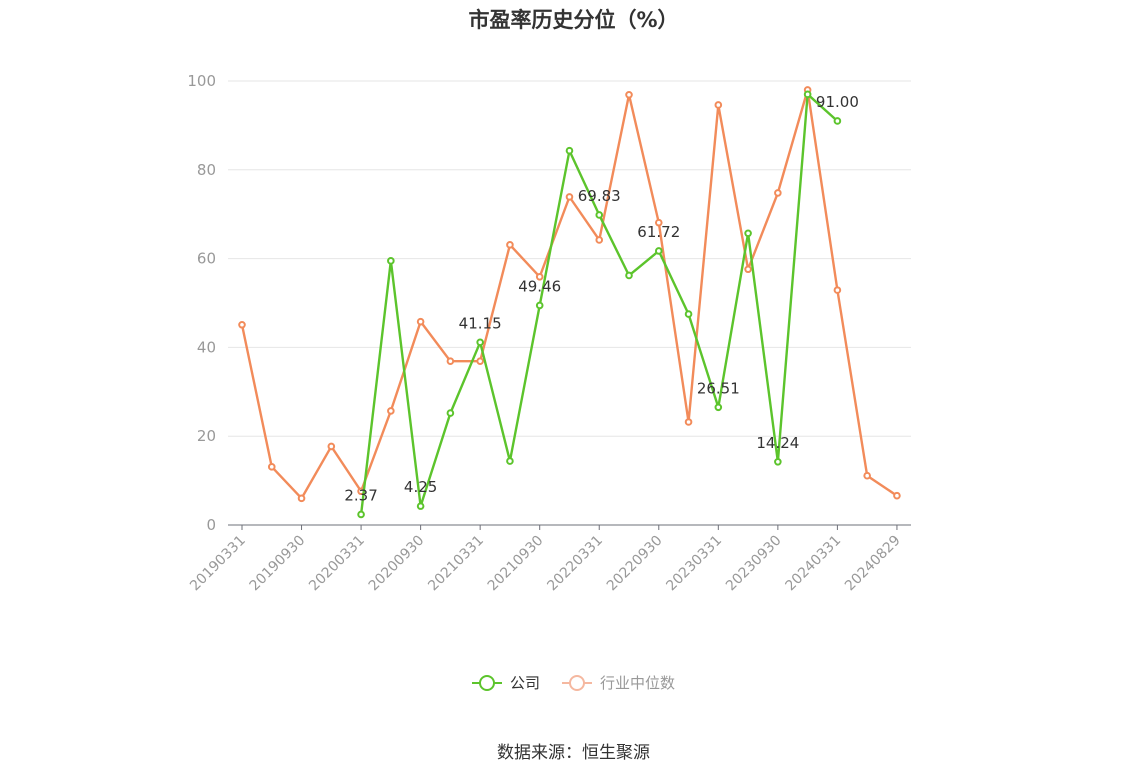 The image size is (1147, 776). Describe the element at coordinates (206, 170) in the screenshot. I see `y-tick-label: 80` at that location.